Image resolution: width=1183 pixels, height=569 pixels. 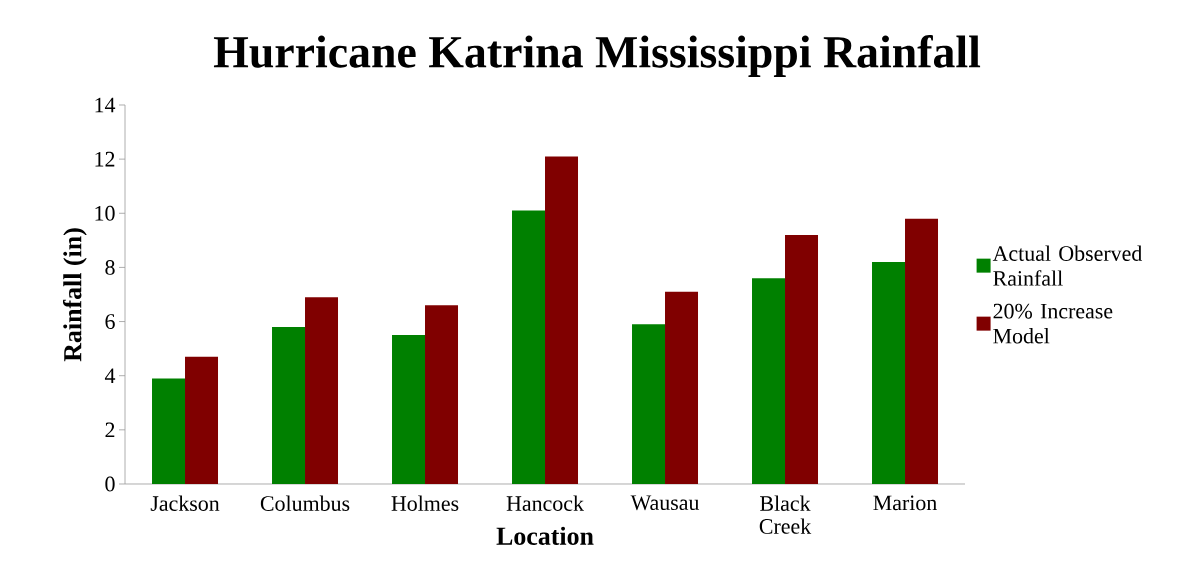 What do you see at coordinates (665, 503) in the screenshot?
I see `x-tick-label: Wausau` at bounding box center [665, 503].